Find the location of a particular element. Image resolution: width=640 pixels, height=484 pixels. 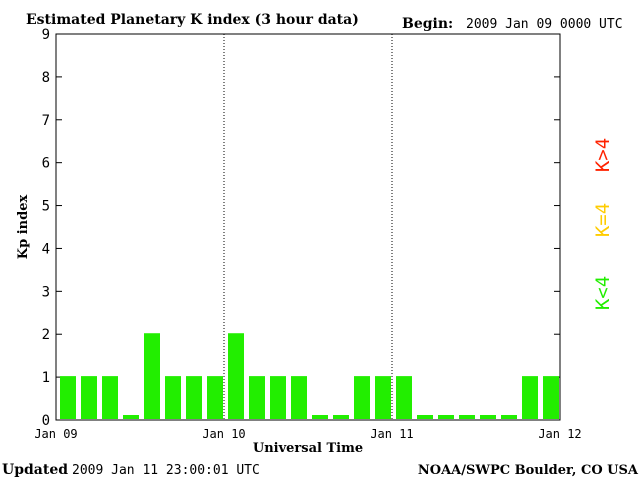

x-tick-label: Jan 11 is located at coordinates (391, 434).